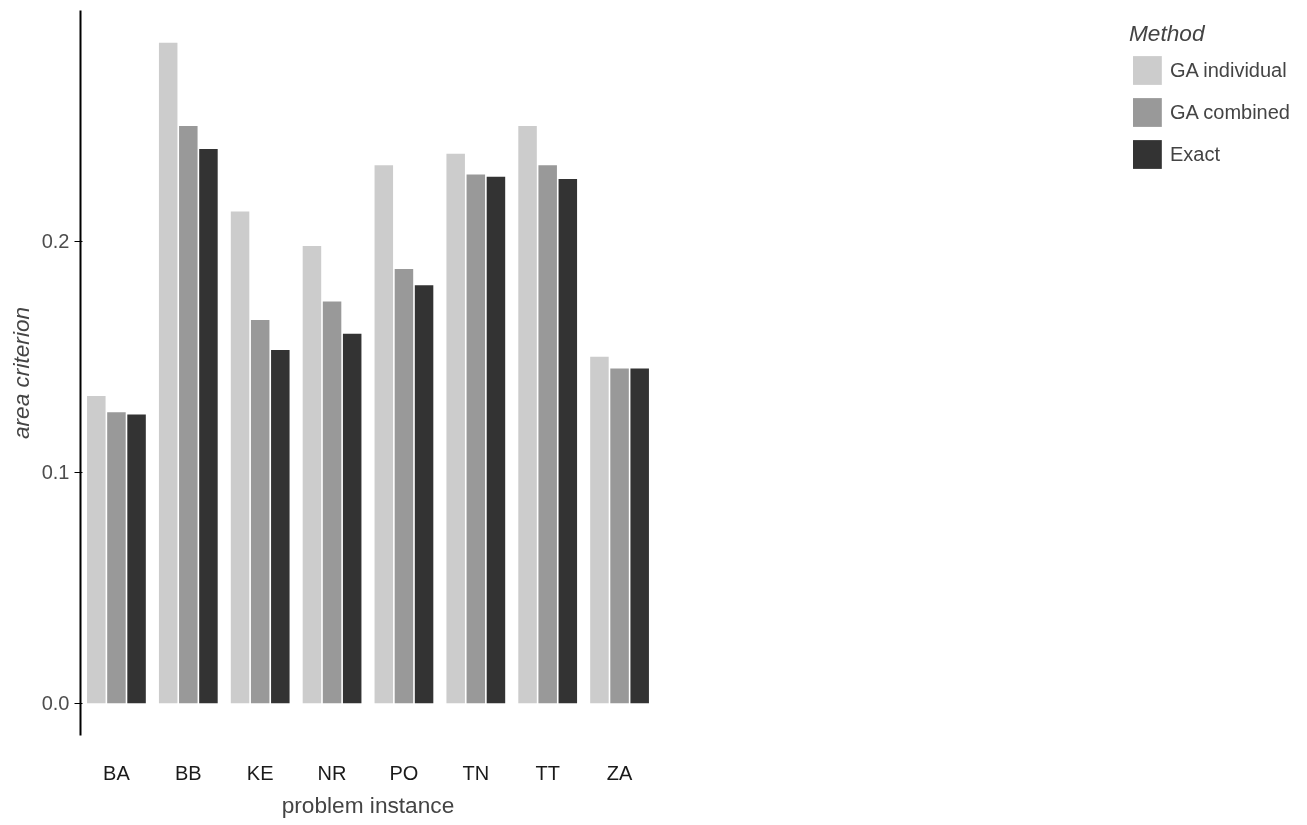 The height and width of the screenshot is (825, 1307). What do you see at coordinates (55, 703) in the screenshot?
I see `y-tick-label: 0.0` at bounding box center [55, 703].